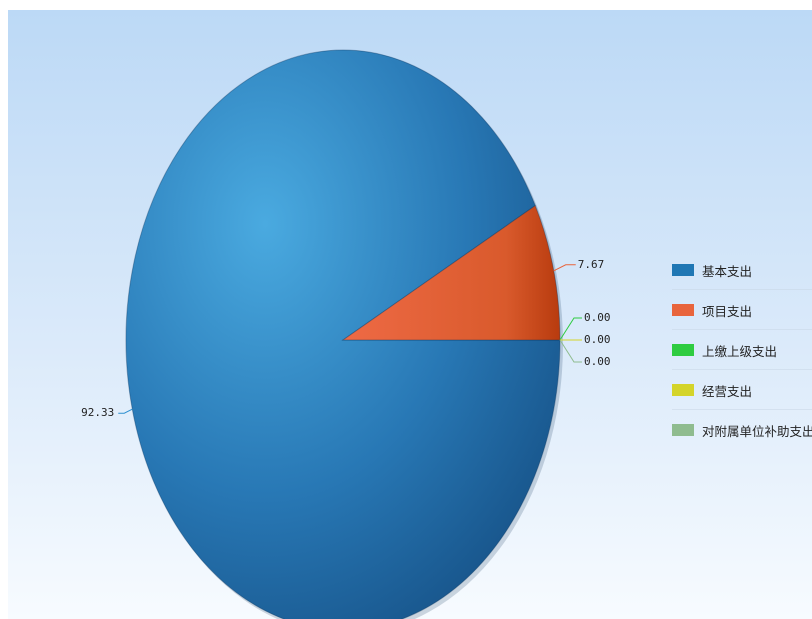 Image resolution: width=812 pixels, height=619 pixels. What do you see at coordinates (727, 391) in the screenshot?
I see `legend-label: 经营支出` at bounding box center [727, 391].